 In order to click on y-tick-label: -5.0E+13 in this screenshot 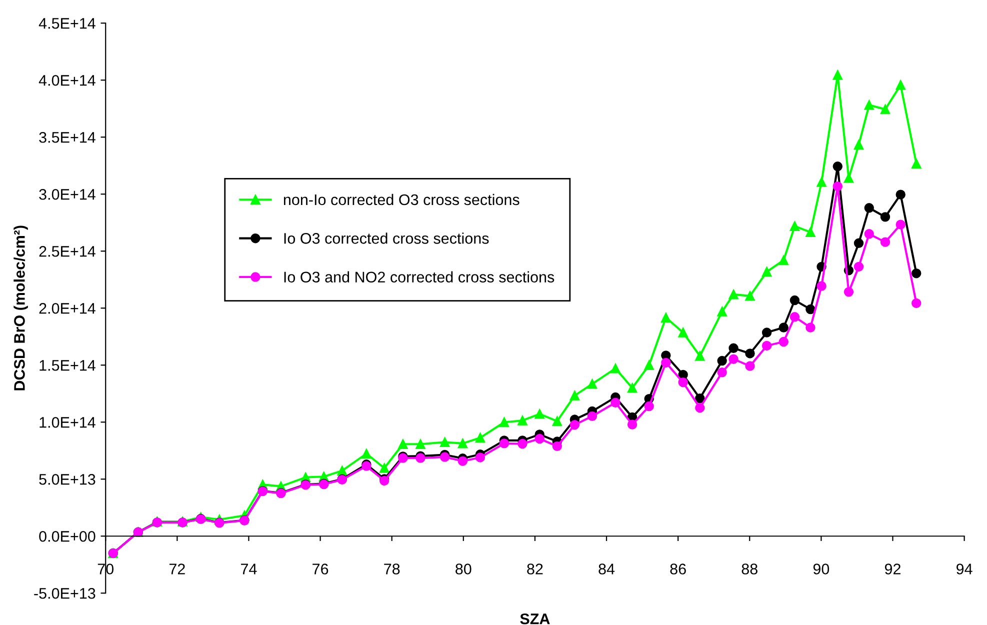, I will do `click(65, 593)`.